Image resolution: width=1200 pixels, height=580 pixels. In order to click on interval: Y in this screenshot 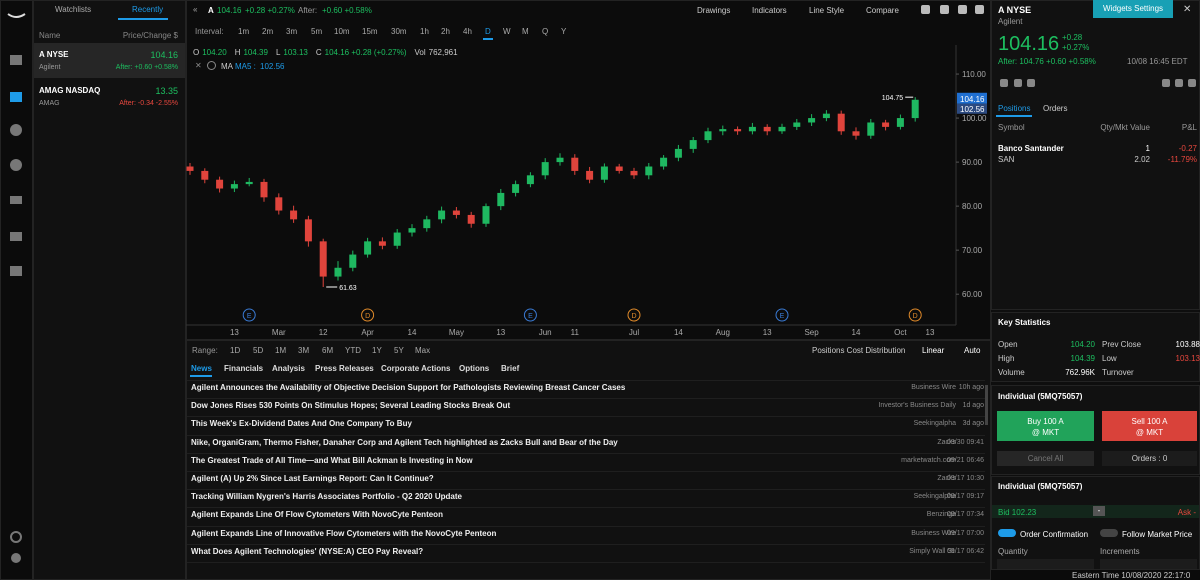, I will do `click(564, 31)`.